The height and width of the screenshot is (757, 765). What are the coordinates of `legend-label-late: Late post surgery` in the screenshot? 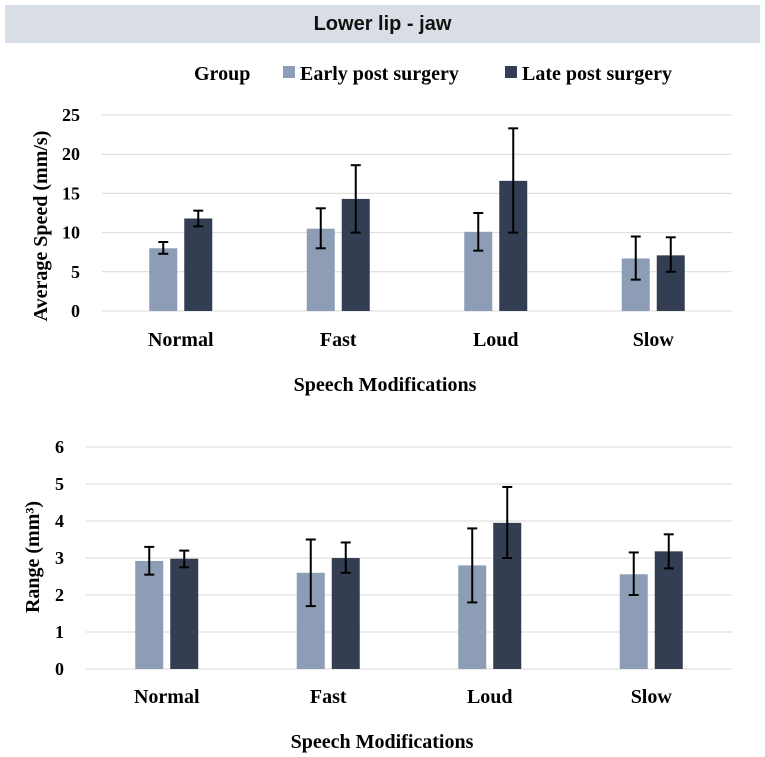 It's located at (597, 74).